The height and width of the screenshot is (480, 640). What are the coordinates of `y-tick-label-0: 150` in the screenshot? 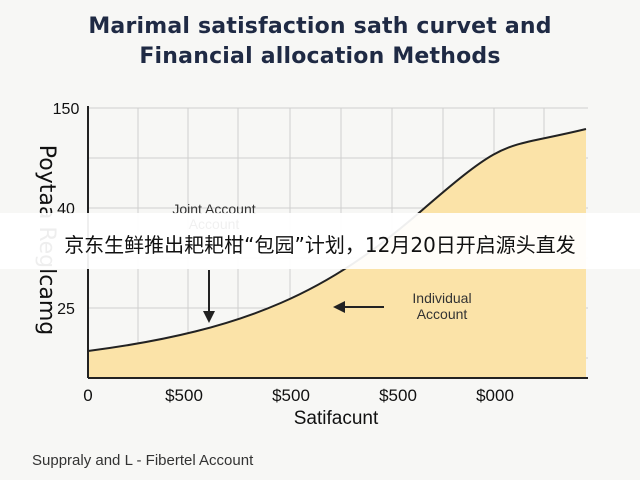 It's located at (66, 109).